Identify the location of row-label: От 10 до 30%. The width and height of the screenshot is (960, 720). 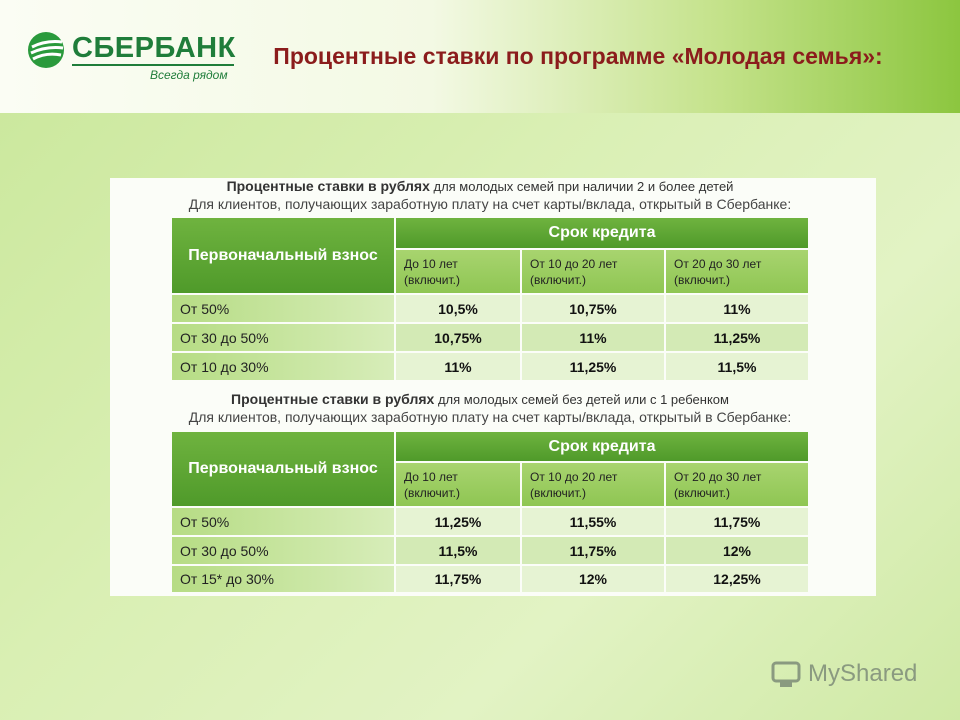
(284, 367).